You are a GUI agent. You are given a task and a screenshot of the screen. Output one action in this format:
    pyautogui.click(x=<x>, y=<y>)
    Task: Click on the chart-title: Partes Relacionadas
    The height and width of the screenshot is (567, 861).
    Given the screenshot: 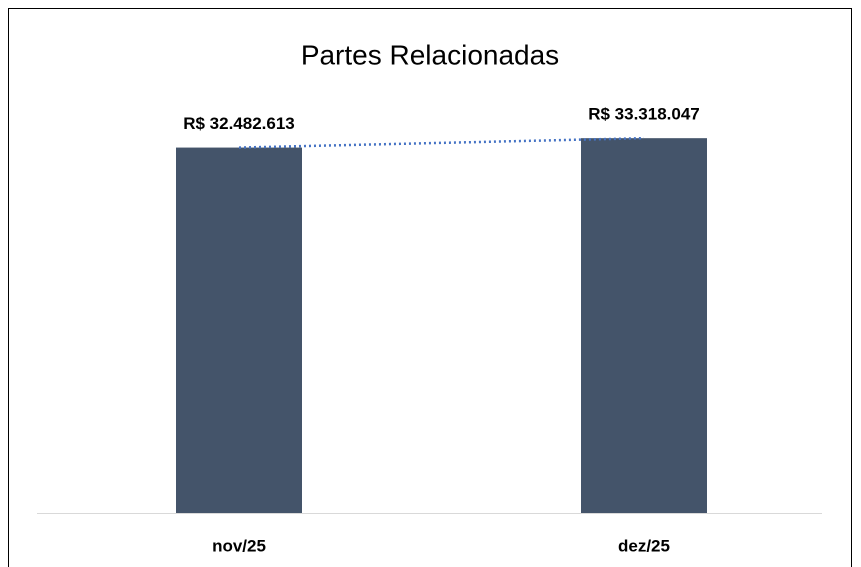 What is the action you would take?
    pyautogui.click(x=430, y=54)
    